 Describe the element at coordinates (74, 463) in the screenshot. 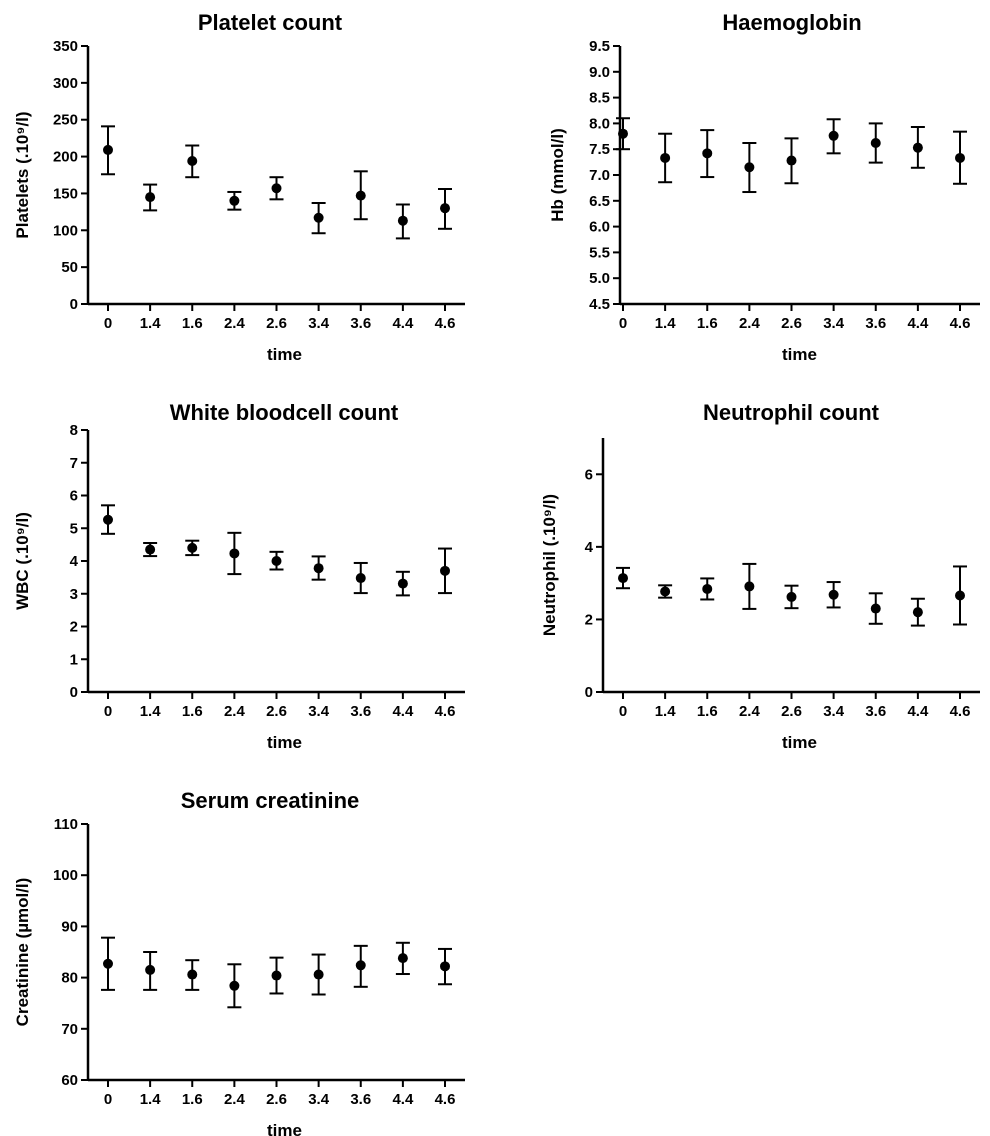

I see `y-tick-label: 7` at that location.